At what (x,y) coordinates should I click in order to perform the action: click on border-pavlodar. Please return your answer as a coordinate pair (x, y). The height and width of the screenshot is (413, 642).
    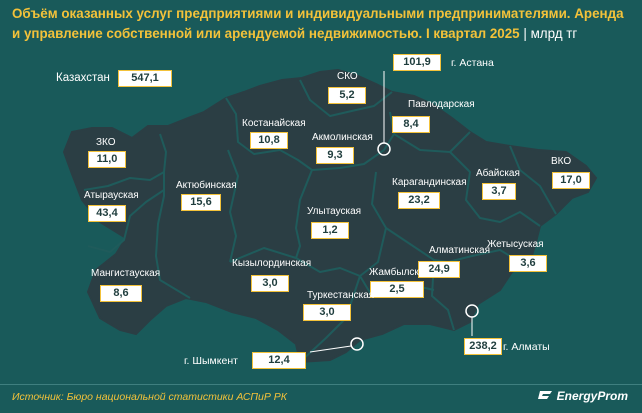
    Looking at the image, I should click on (432, 142).